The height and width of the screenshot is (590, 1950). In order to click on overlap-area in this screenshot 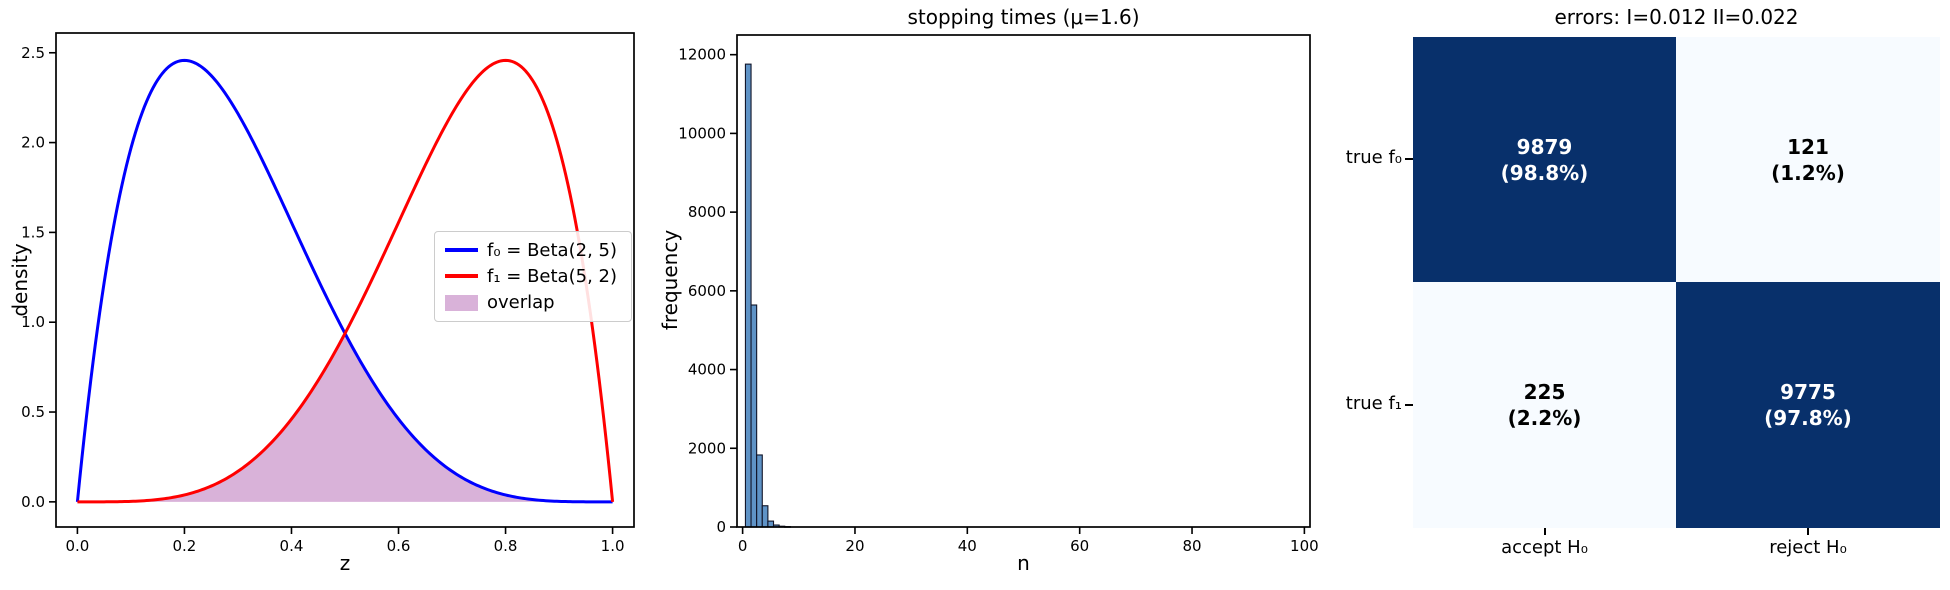, I will do `click(345, 417)`.